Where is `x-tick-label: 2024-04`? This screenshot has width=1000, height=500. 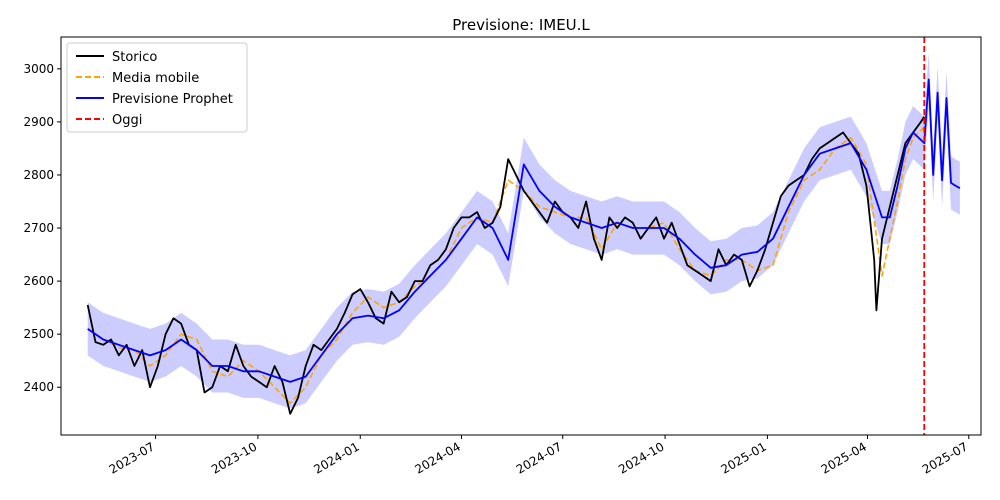 x-tick-label: 2024-04 is located at coordinates (438, 457).